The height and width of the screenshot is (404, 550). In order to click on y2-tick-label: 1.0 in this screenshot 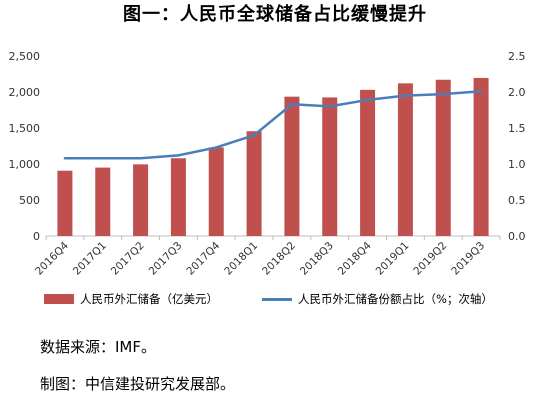, I will do `click(517, 164)`.